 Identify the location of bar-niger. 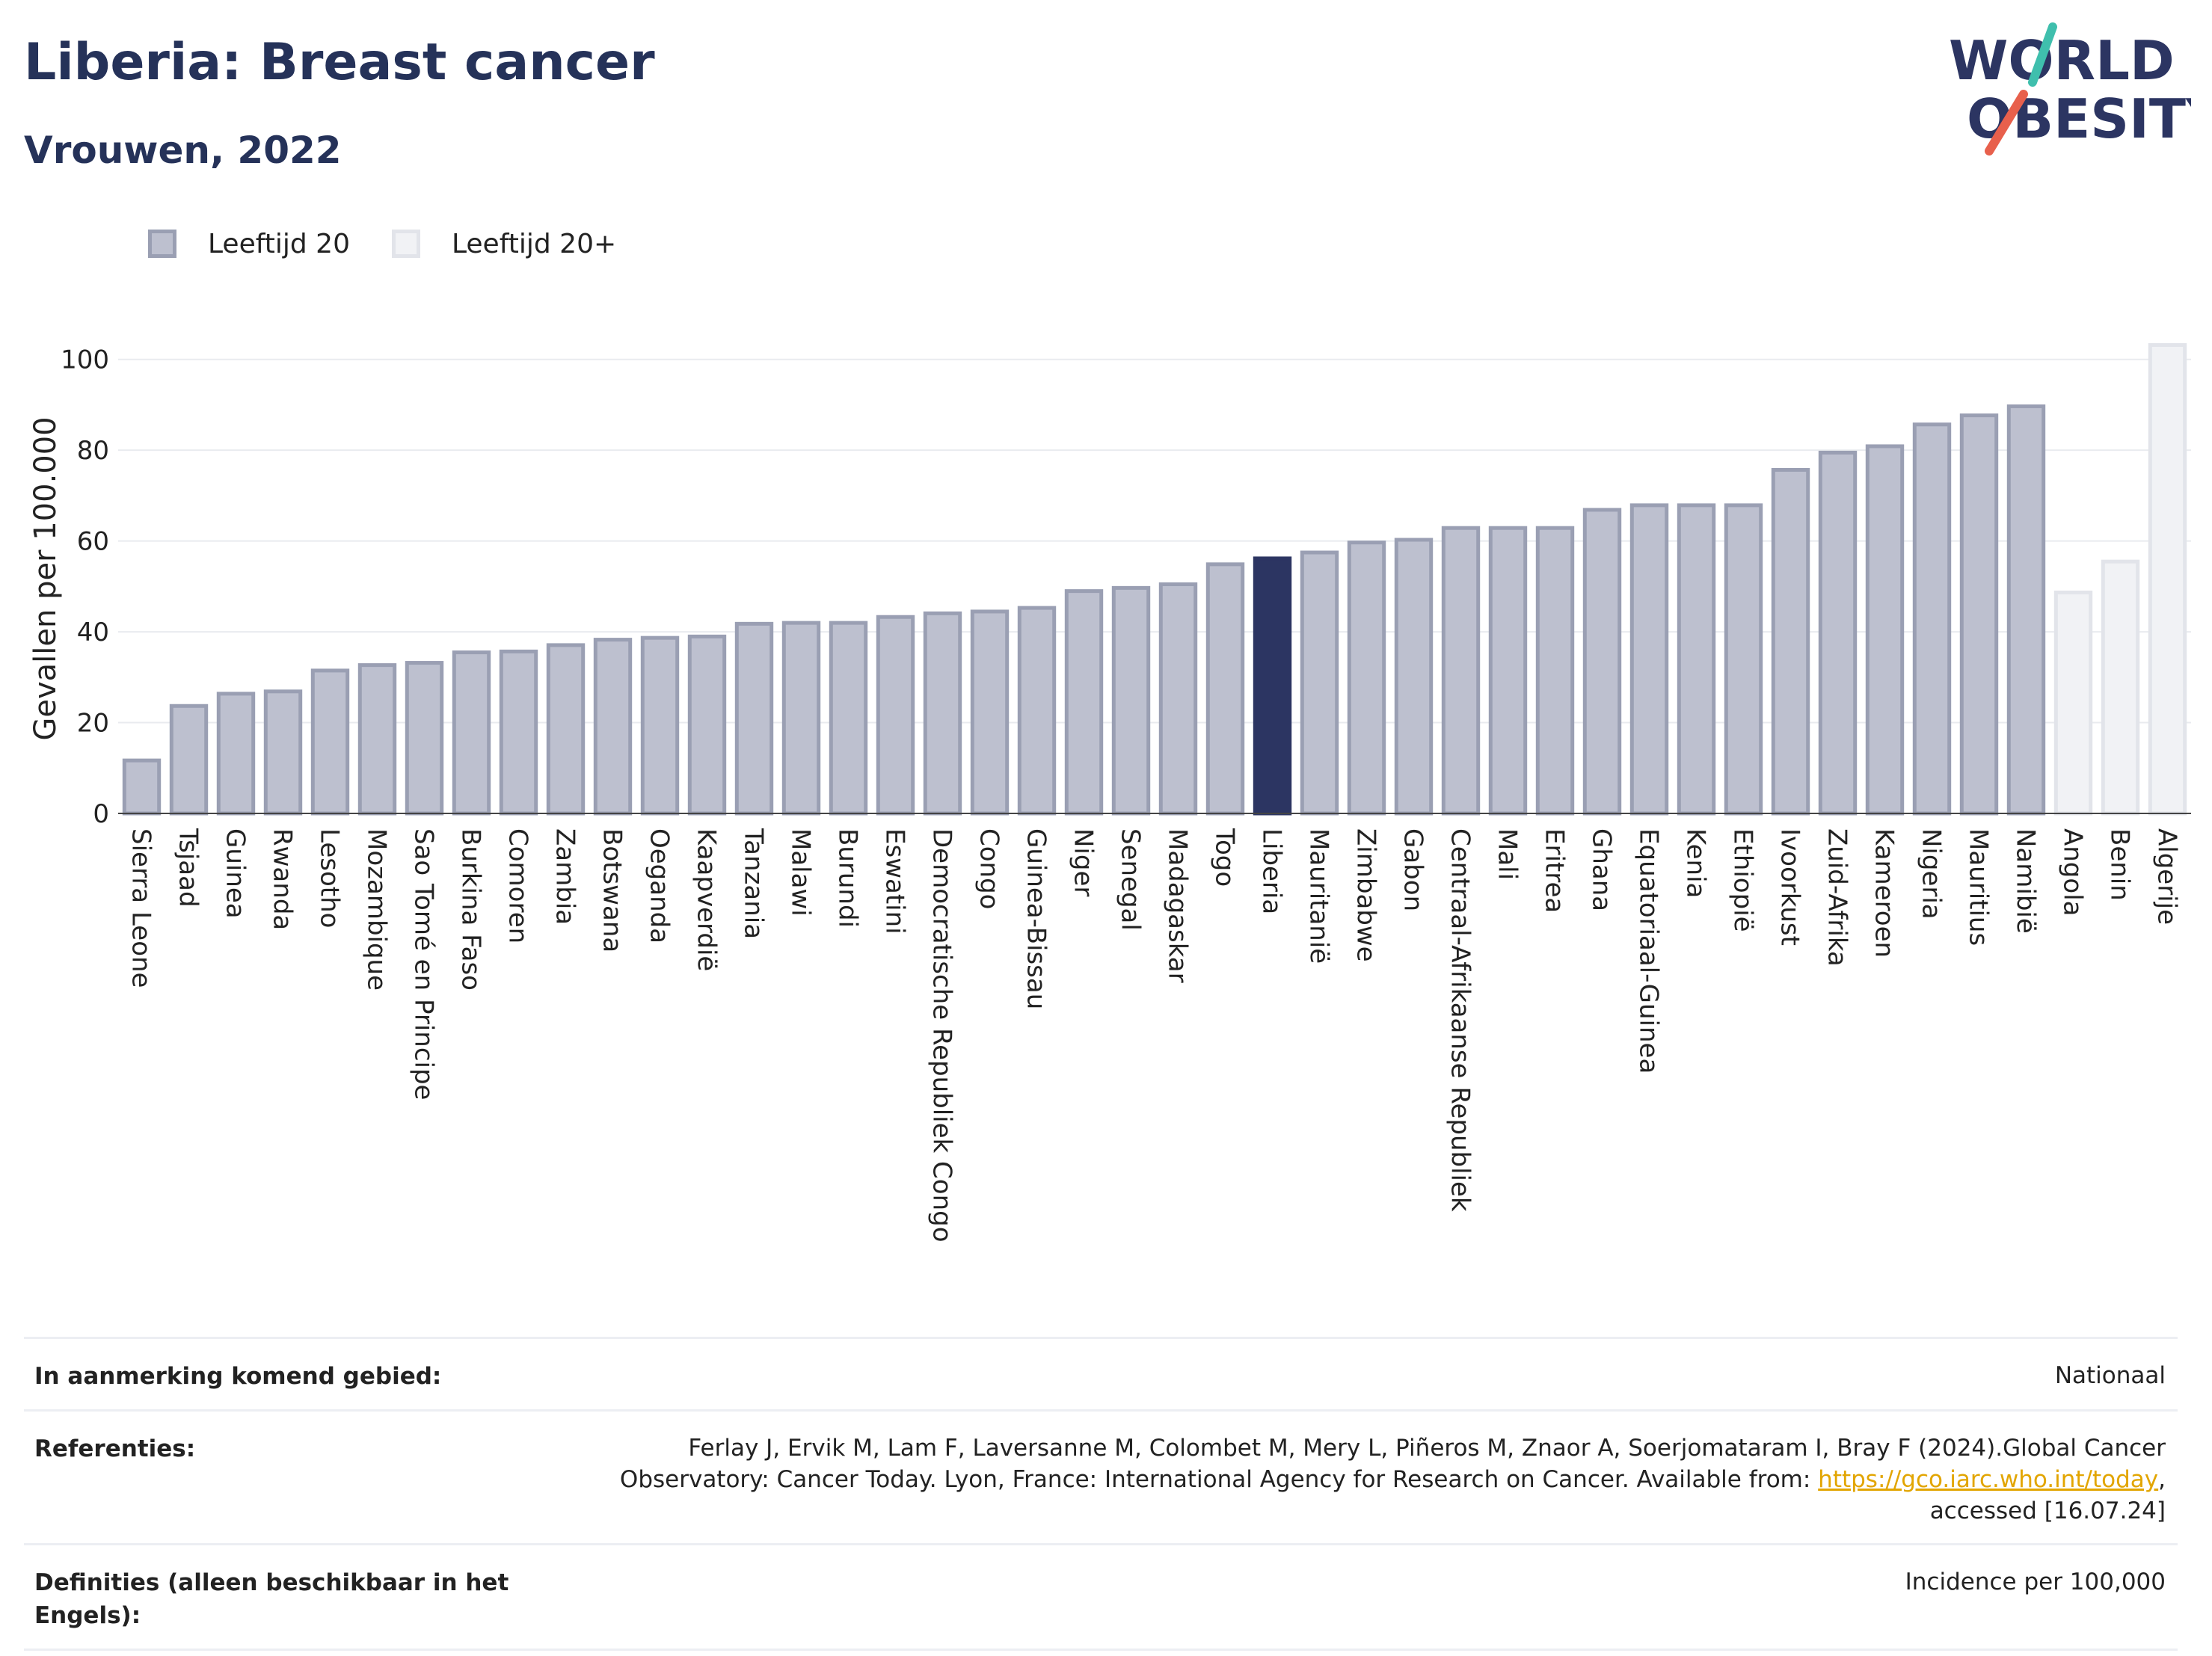
(1084, 702).